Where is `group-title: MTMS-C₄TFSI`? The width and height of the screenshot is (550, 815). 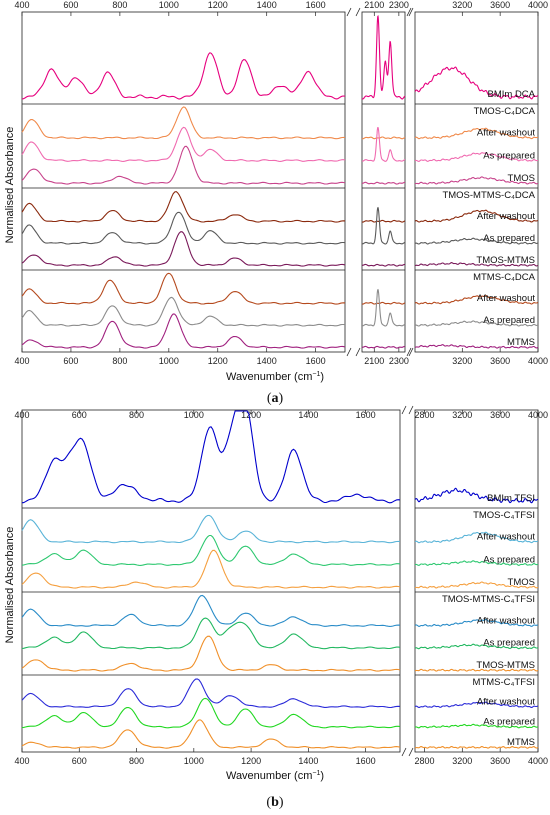 group-title: MTMS-C₄TFSI is located at coordinates (504, 682).